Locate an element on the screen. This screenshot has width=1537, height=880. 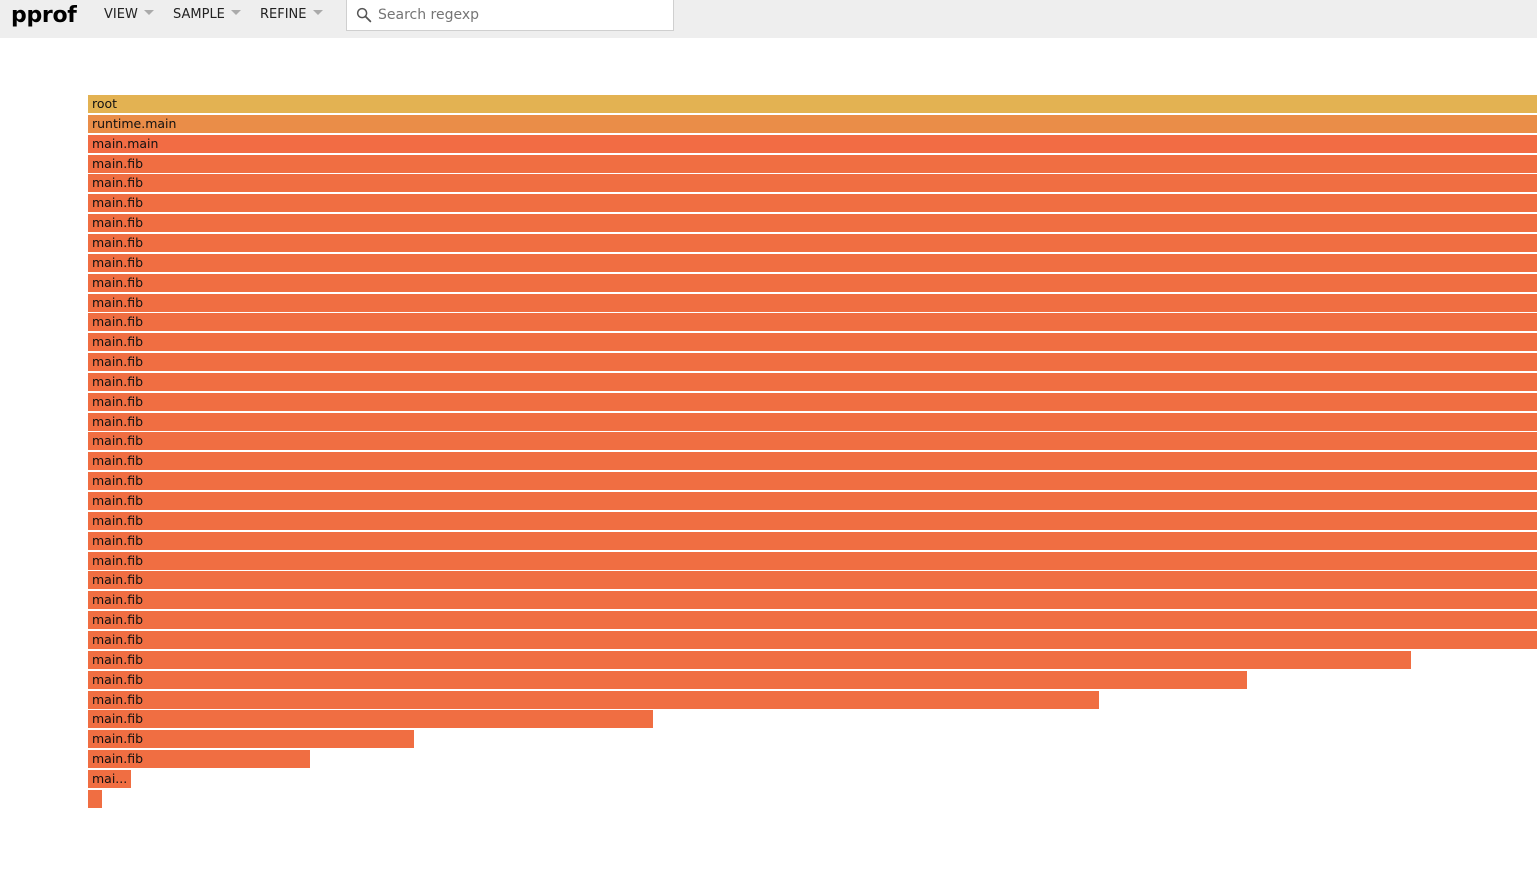
search-box is located at coordinates (510, 15).